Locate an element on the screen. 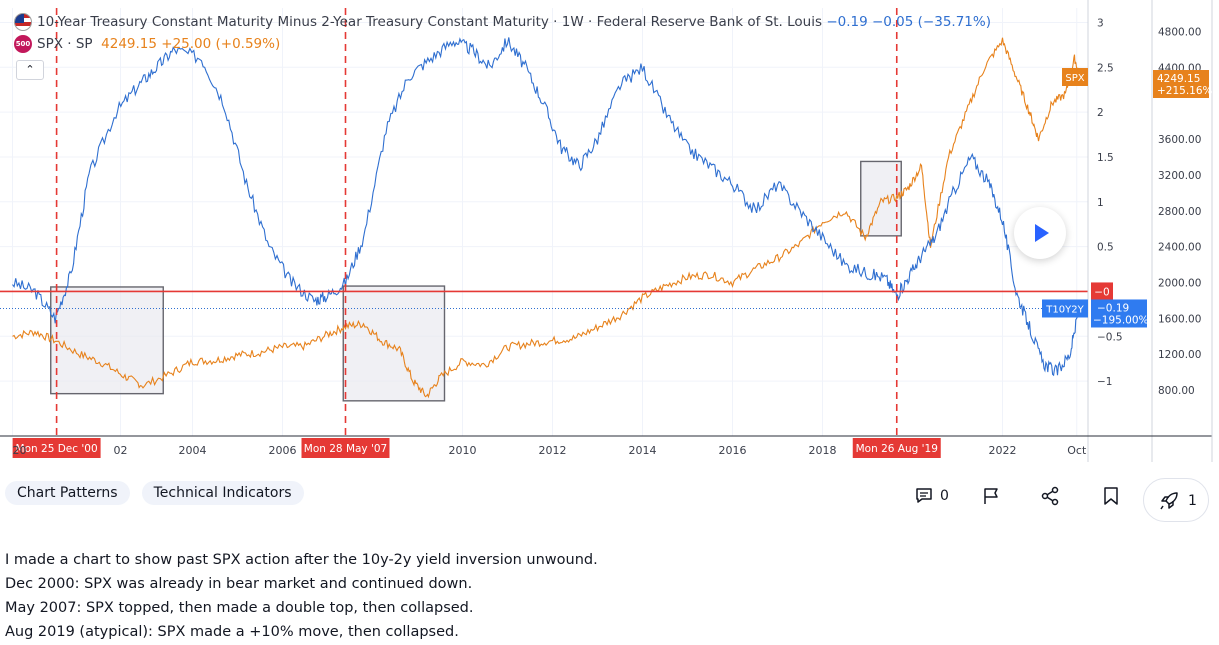  spread-axis-tick: 2 is located at coordinates (1100, 113).